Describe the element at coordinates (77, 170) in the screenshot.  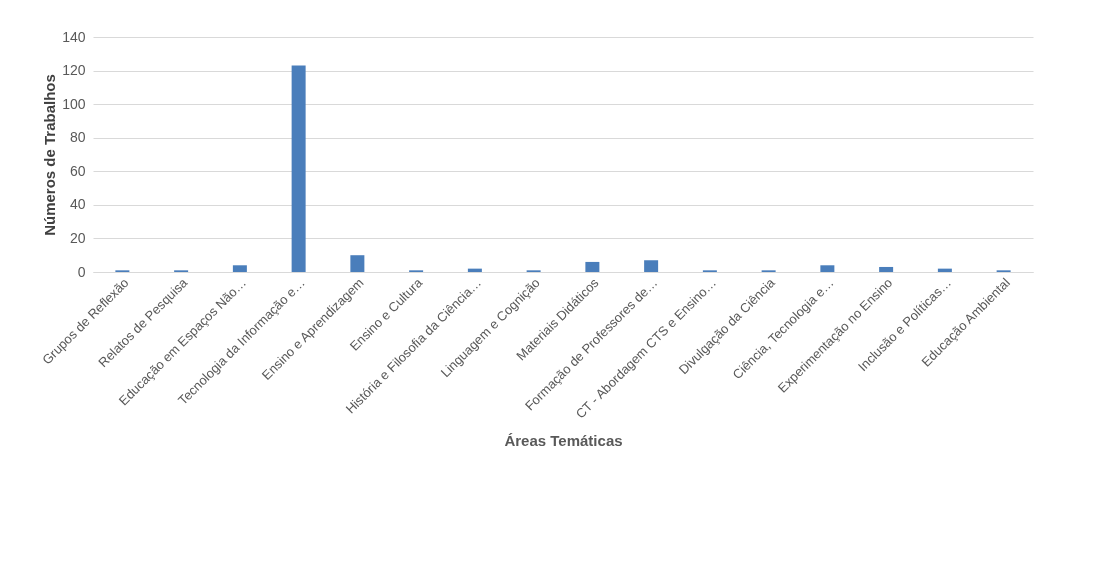
I see `y-tick-label: 60` at that location.